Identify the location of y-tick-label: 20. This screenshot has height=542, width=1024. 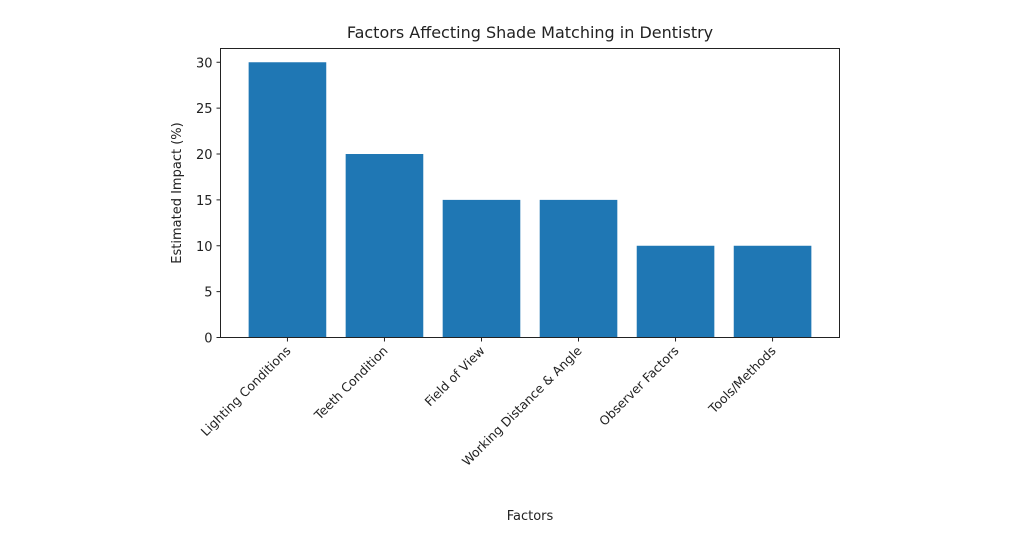
(204, 155).